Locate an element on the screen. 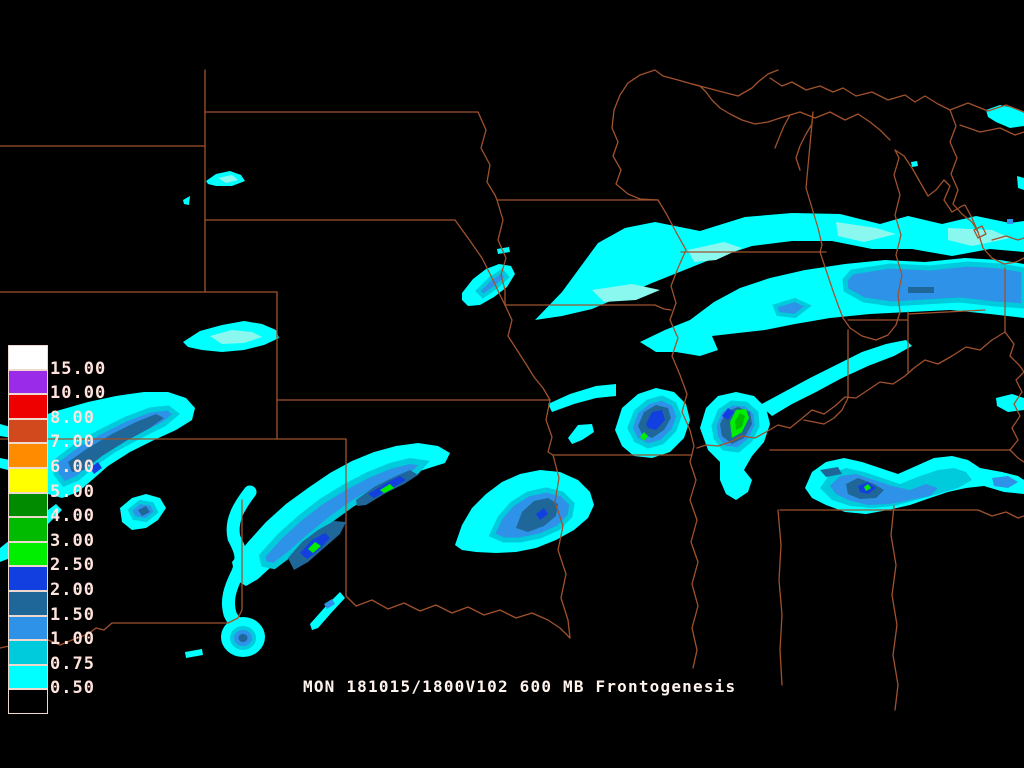 Image resolution: width=1024 pixels, height=768 pixels. legend-color-step-c700 is located at coordinates (28, 431).